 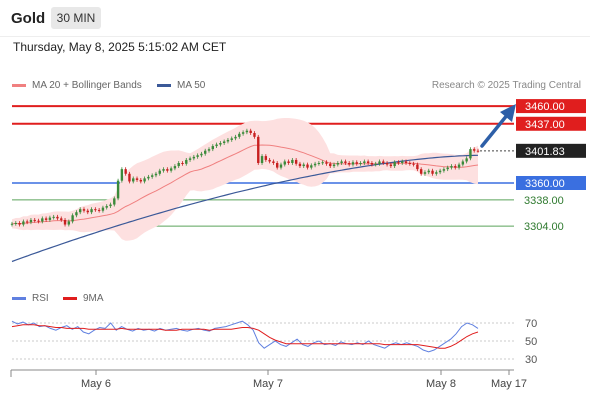 I want to click on rsi-ma-swatch, so click(x=70, y=298).